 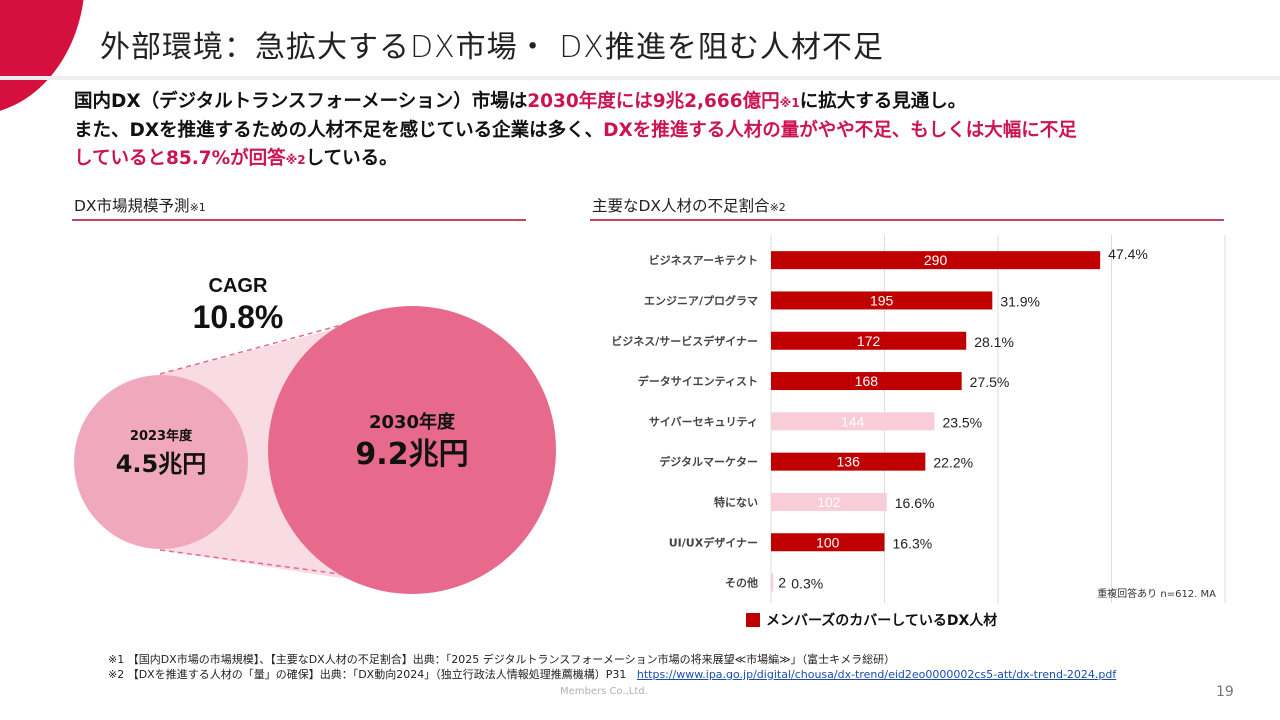 I want to click on bar-row: ビジネス/サービスデザイナー 172 28.1%, so click(x=812, y=340).